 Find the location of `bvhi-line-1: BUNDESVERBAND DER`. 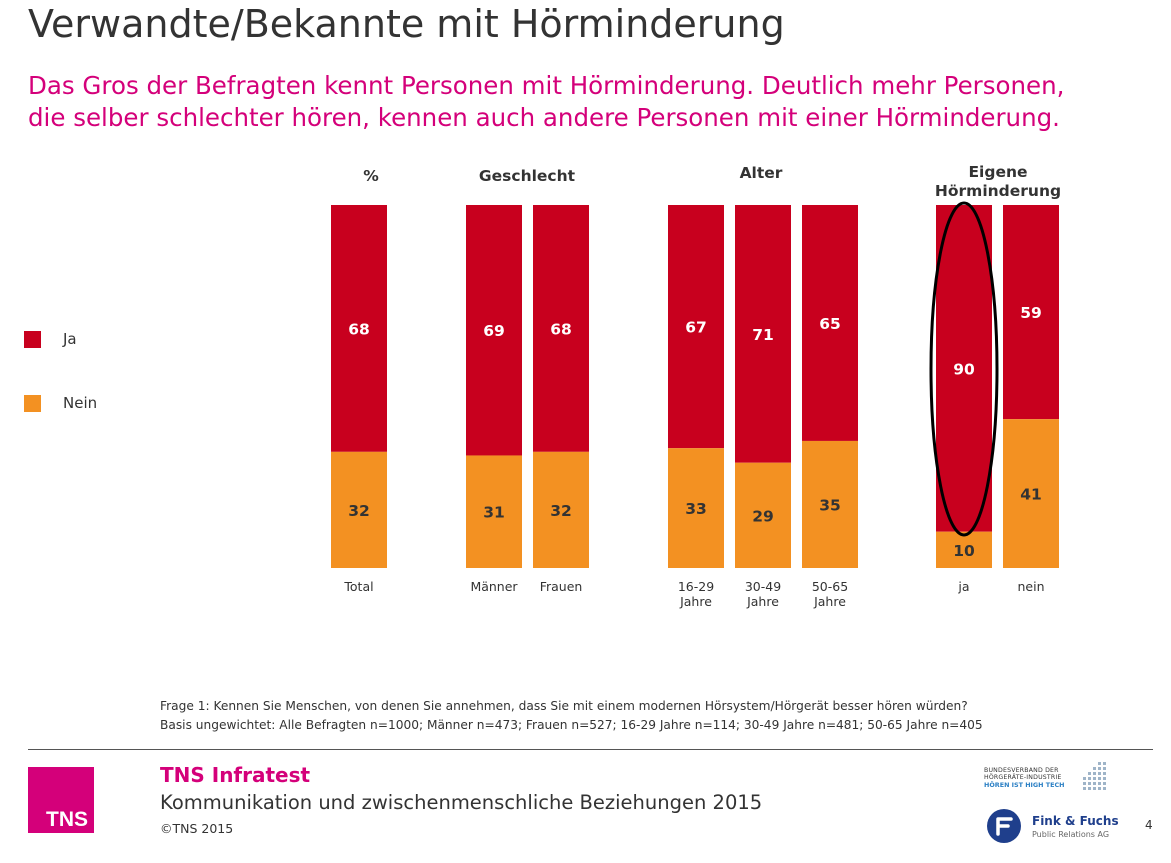

bvhi-line-1: BUNDESVERBAND DER is located at coordinates (1021, 770).